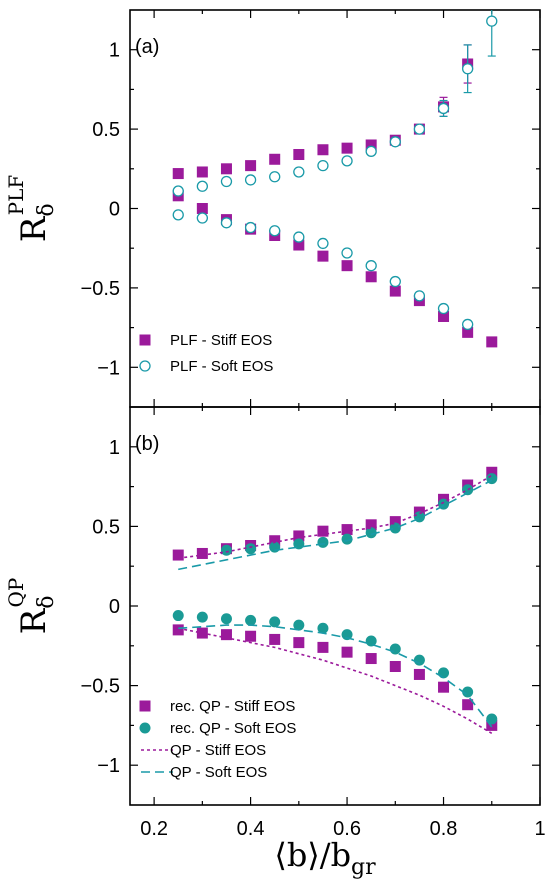 The width and height of the screenshot is (554, 884). I want to click on legend-entry: QP - Soft EOS, so click(204, 772).